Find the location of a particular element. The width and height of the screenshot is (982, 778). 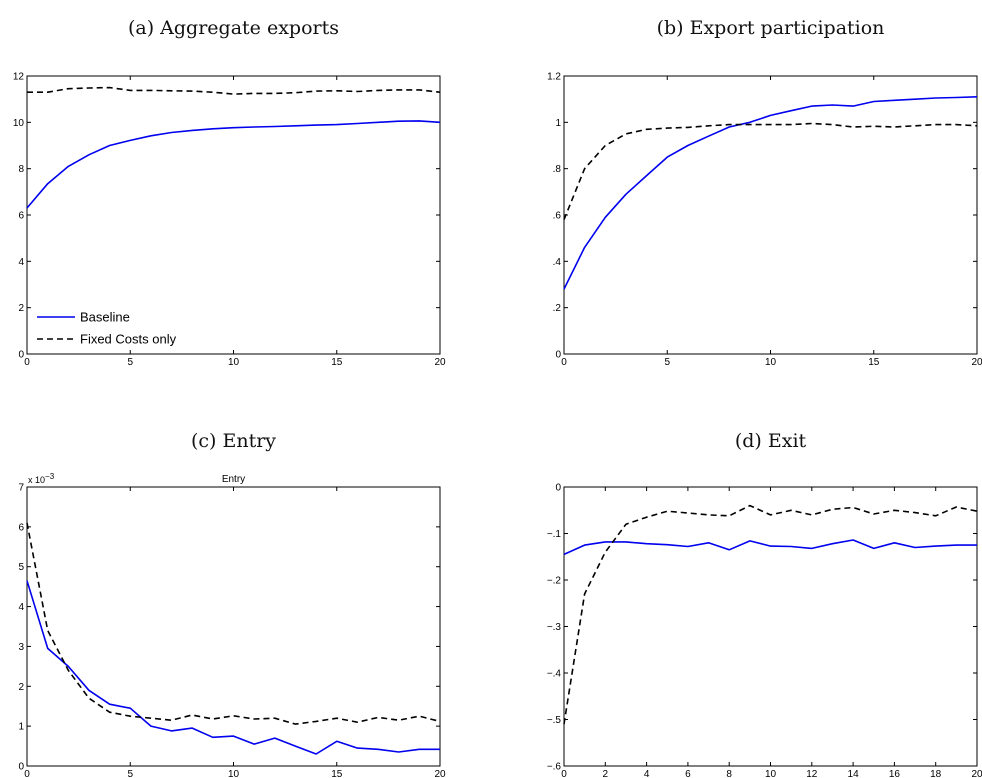

chart-2-ytick-label: 3 is located at coordinates (21, 647).